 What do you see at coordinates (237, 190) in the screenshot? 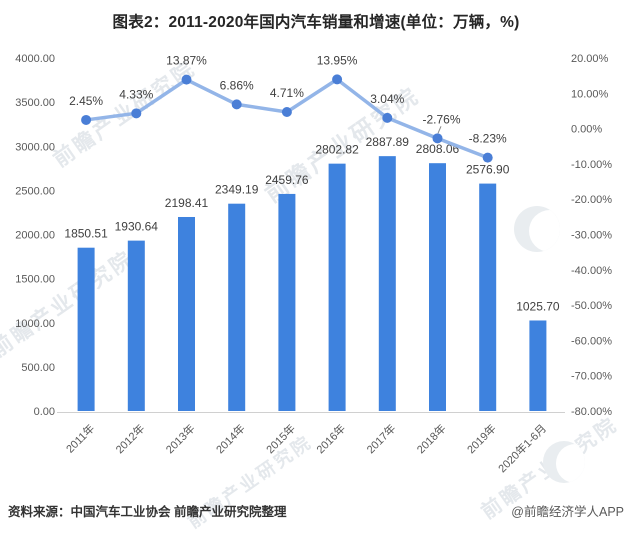
I see `bar-value-label: 2349.19` at bounding box center [237, 190].